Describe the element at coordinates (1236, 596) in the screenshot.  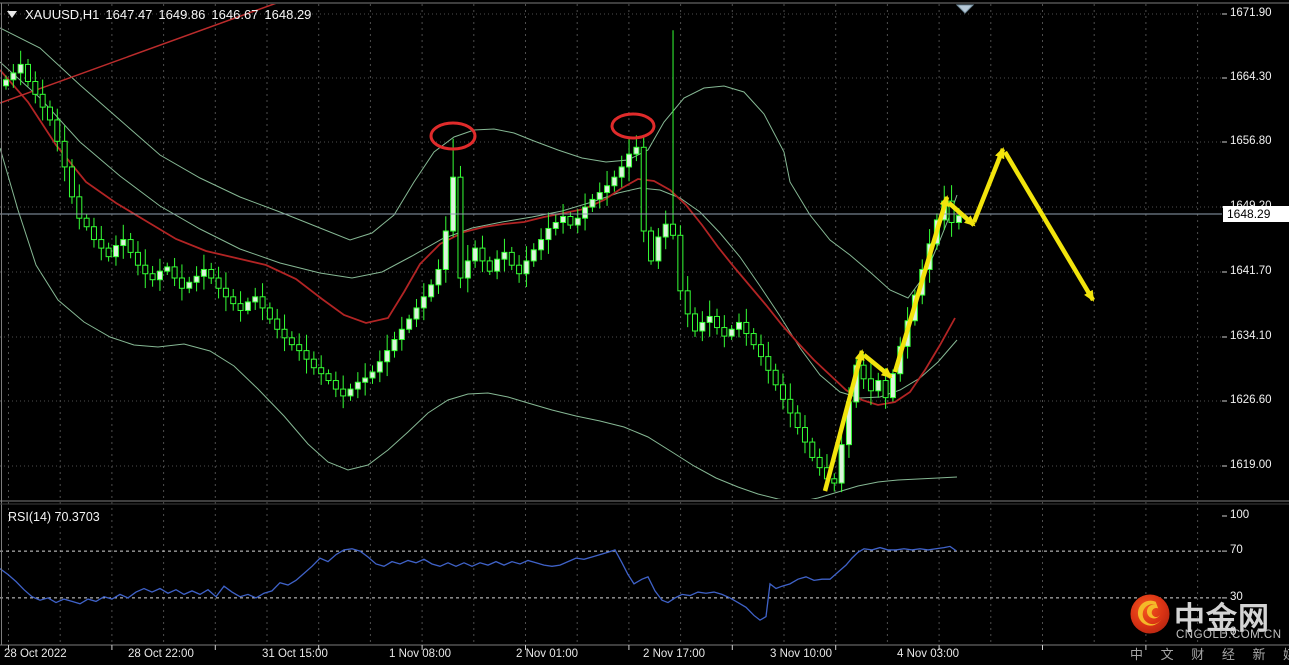
I see `rsi-axis-label: 30` at that location.